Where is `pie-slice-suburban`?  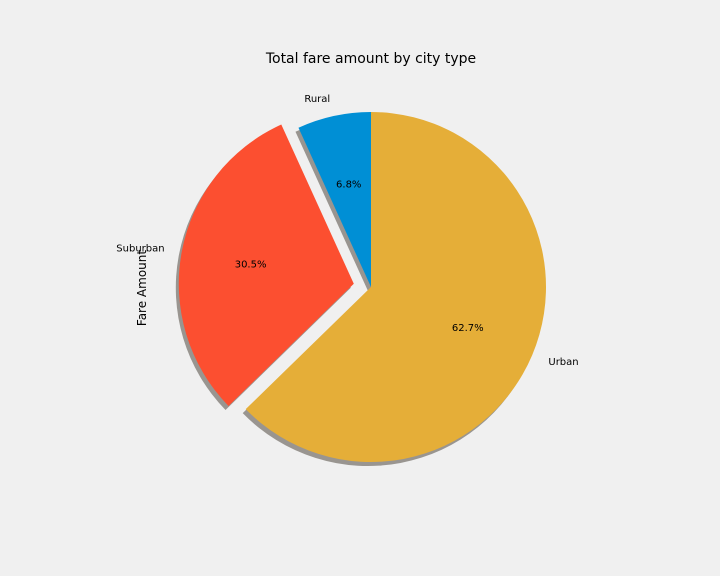 pie-slice-suburban is located at coordinates (266, 265).